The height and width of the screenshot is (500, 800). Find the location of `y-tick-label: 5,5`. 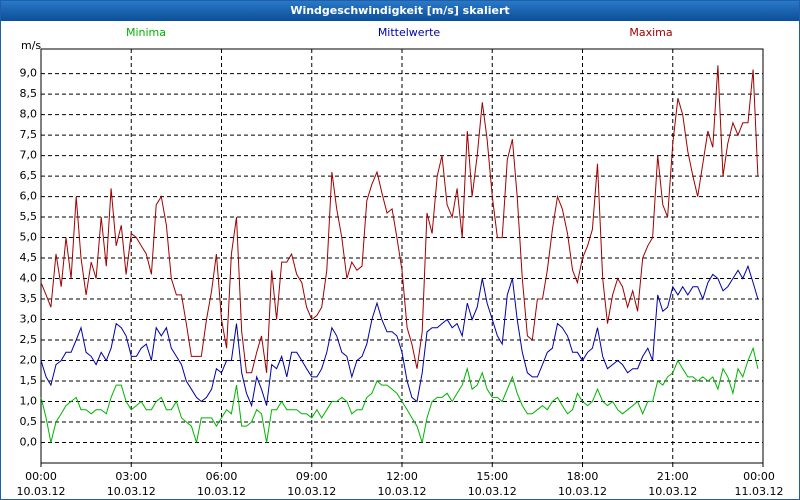

y-tick-label: 5,5 is located at coordinates (29, 216).